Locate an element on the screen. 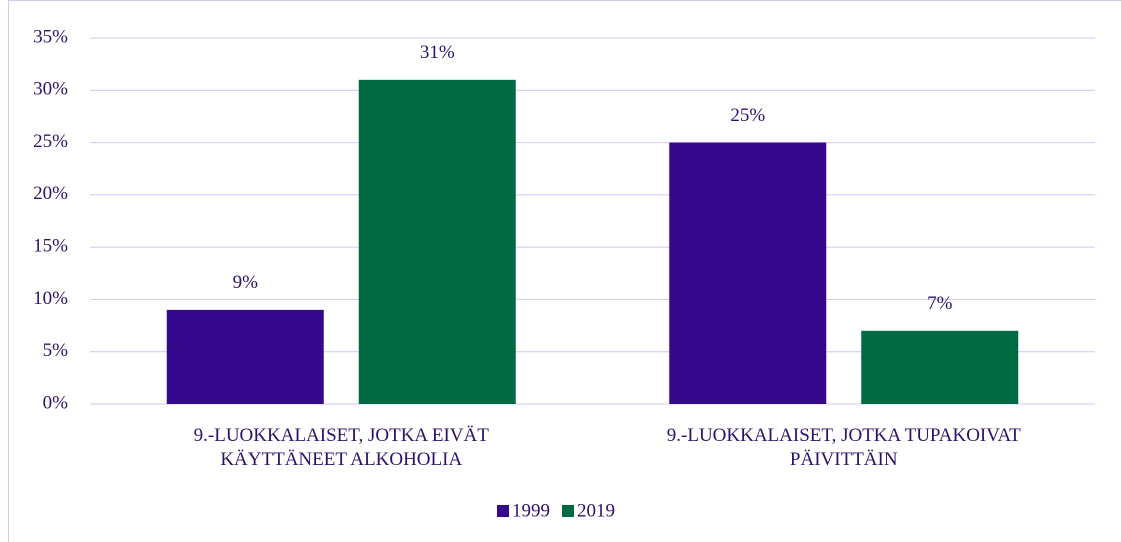  data-label: 25% is located at coordinates (747, 115).